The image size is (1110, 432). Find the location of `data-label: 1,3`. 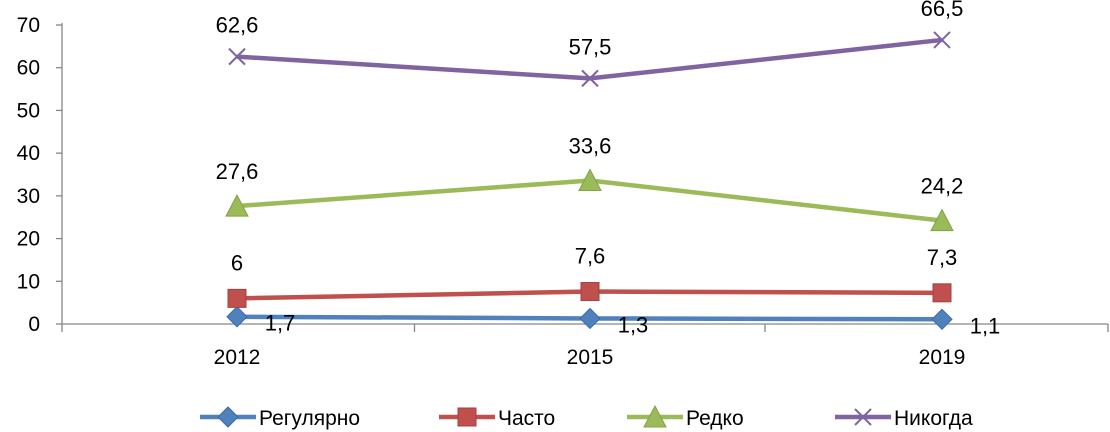

data-label: 1,3 is located at coordinates (633, 324).